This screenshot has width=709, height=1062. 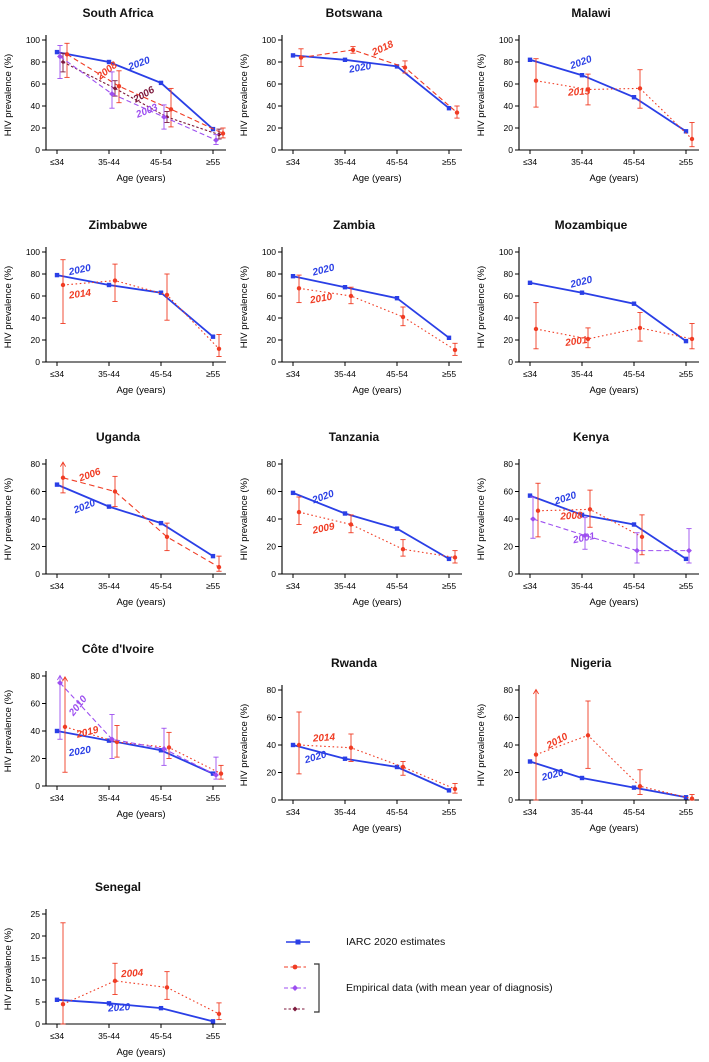 I want to click on axes: 0 20 40 60 80 100 ≤34 35-44 45-54 ≥55, so click(x=362, y=313).